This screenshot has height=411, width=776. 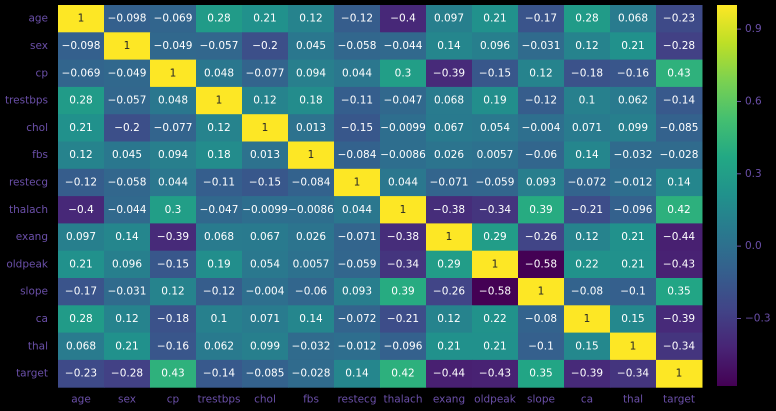 I want to click on heatmap-cell-value: 0.094, so click(x=173, y=155).